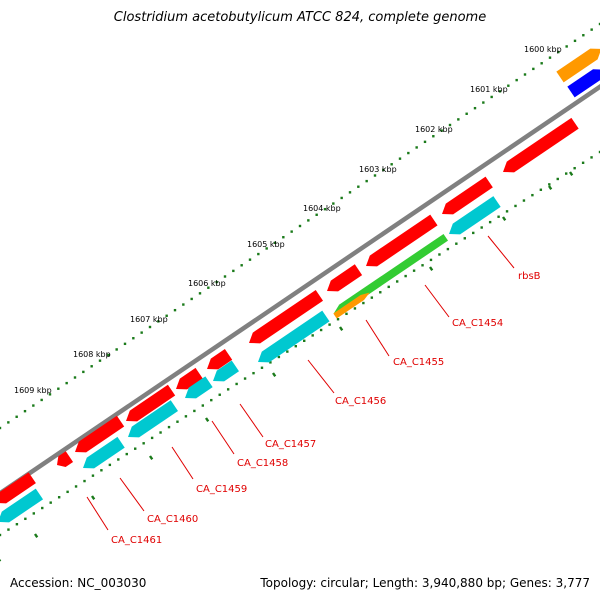 This screenshot has height=600, width=600. Describe the element at coordinates (378, 169) in the screenshot. I see `tick-label: 1603 kbp` at that location.